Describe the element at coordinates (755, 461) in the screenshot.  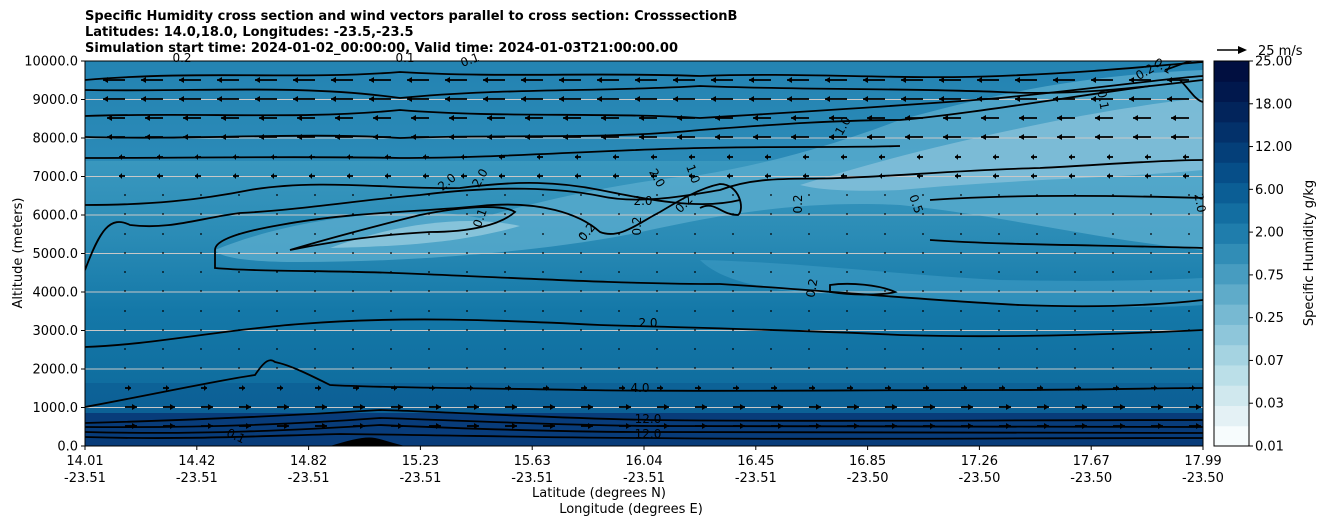
I see `x-tick-label-latitude: 16.45` at that location.